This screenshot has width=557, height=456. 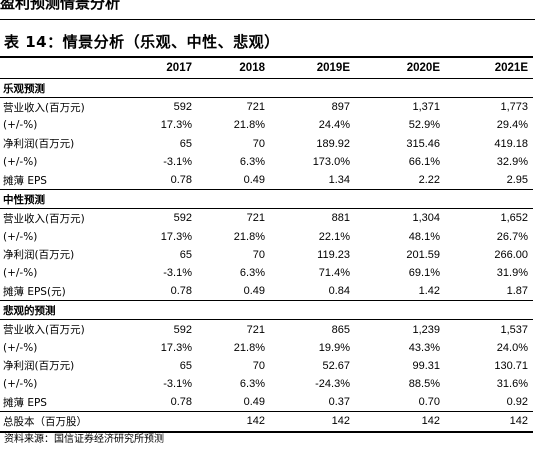 What do you see at coordinates (179, 68) in the screenshot?
I see `header-cell-2017: 2017` at bounding box center [179, 68].